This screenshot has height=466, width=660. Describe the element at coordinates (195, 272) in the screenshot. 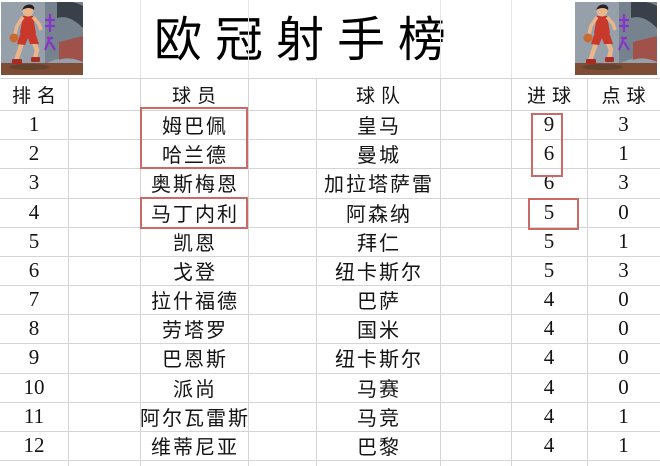

I see `cell-player-row-6: 戈登` at that location.